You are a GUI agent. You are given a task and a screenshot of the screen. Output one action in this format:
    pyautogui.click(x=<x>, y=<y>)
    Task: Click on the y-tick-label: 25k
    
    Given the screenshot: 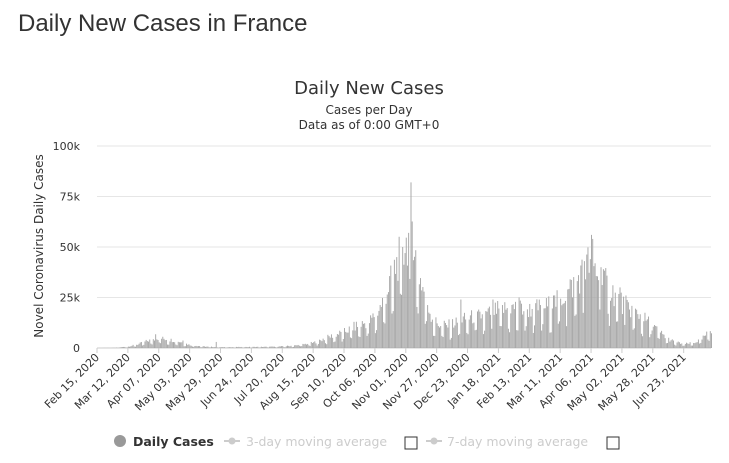 What is the action you would take?
    pyautogui.click(x=70, y=298)
    